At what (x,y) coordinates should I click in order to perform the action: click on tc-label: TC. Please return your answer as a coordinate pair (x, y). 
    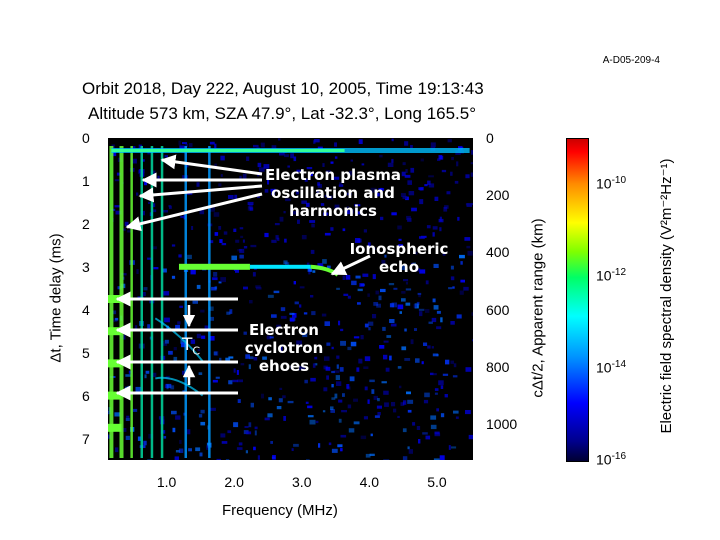
    Looking at the image, I should click on (191, 346).